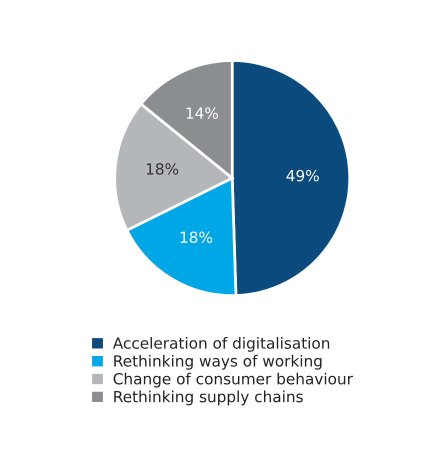  What do you see at coordinates (233, 380) in the screenshot?
I see `legend-label: Change of consumer behaviour` at bounding box center [233, 380].